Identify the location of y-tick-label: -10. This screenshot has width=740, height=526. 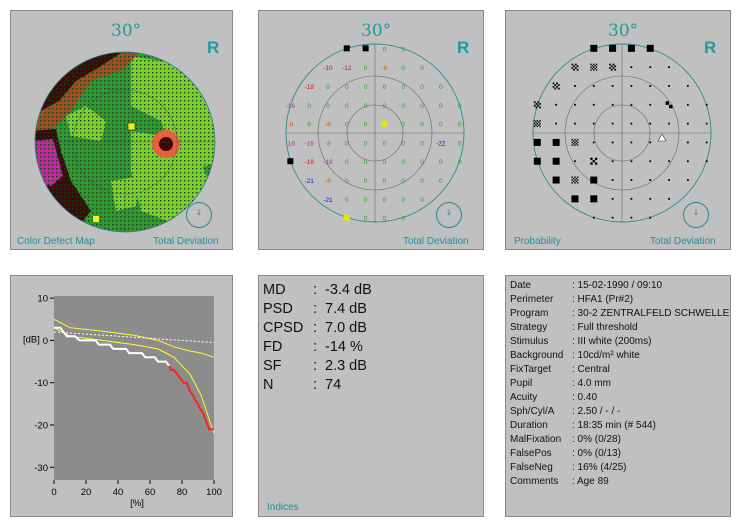
(41, 383).